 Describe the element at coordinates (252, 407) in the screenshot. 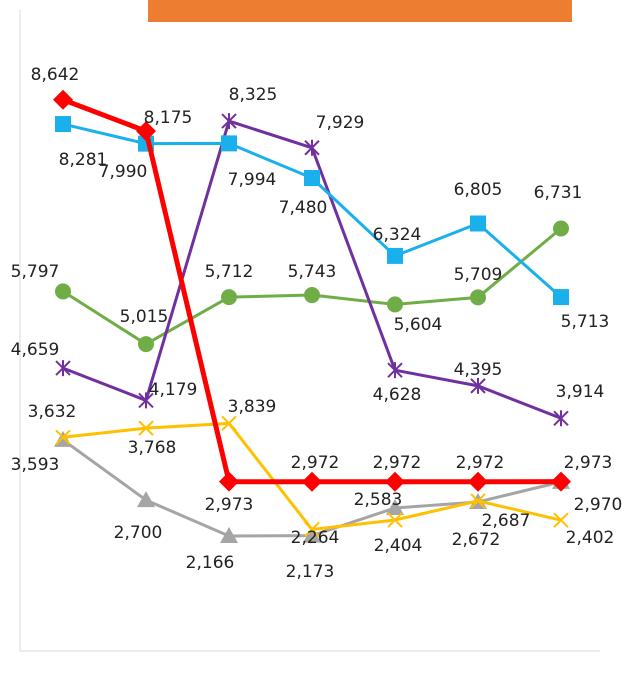

I see `data-label: 3,839` at that location.